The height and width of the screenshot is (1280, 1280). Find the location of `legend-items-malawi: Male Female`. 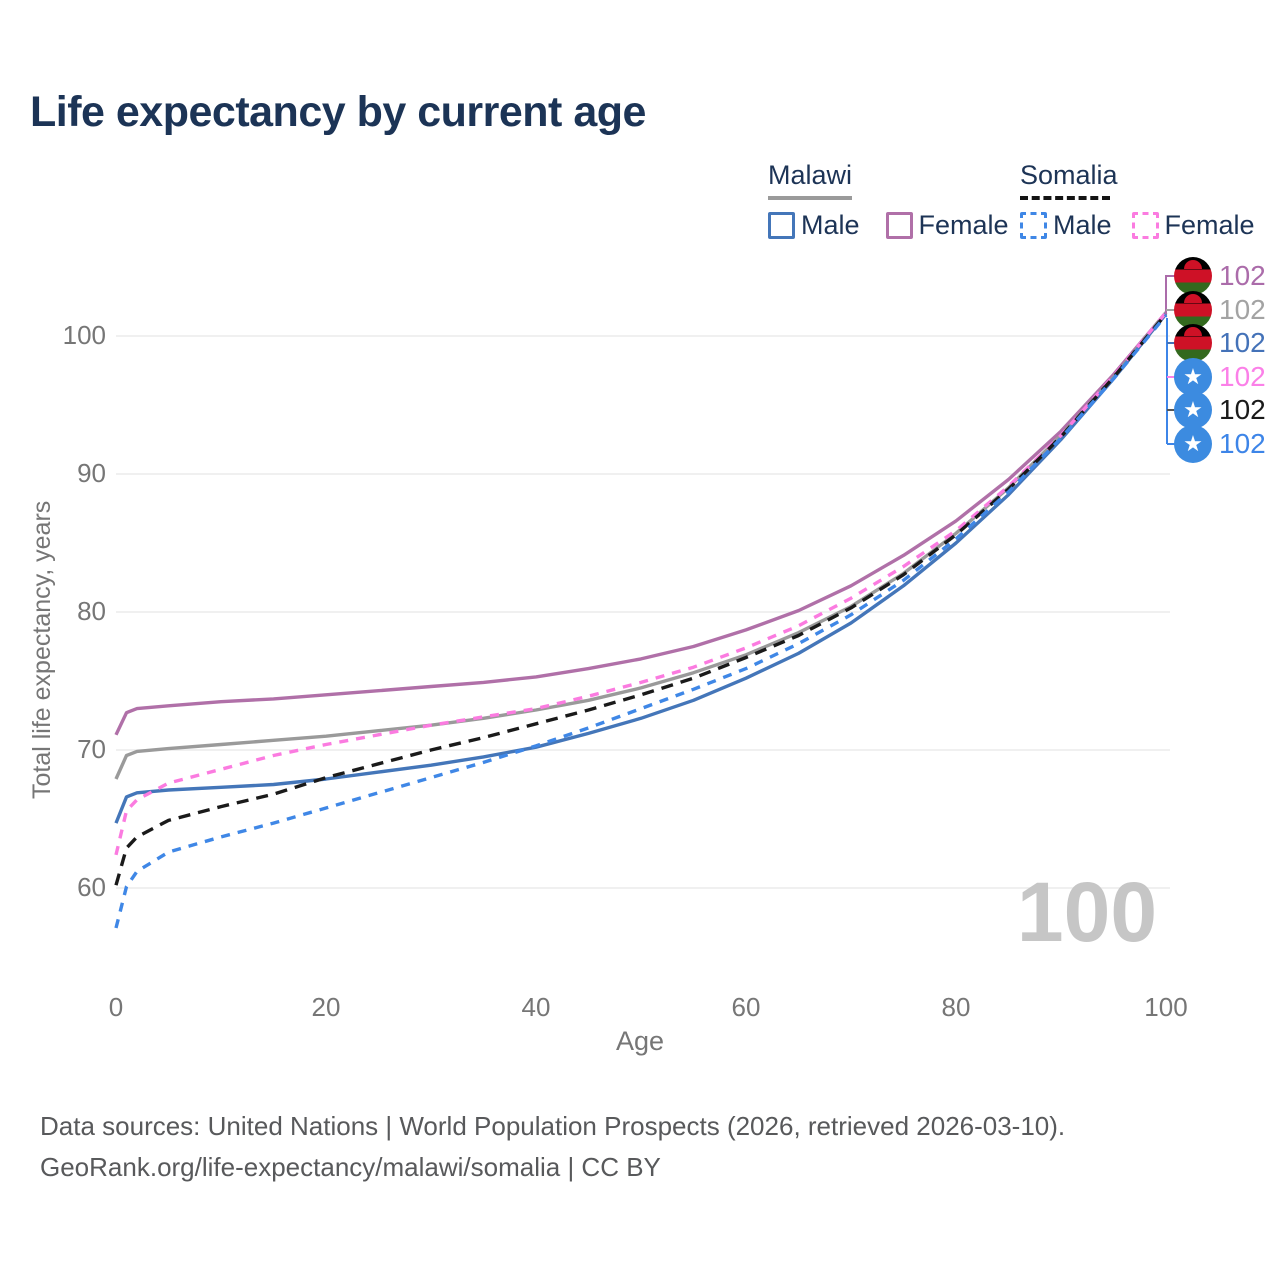

legend-items-malawi: Male Female is located at coordinates (888, 225).